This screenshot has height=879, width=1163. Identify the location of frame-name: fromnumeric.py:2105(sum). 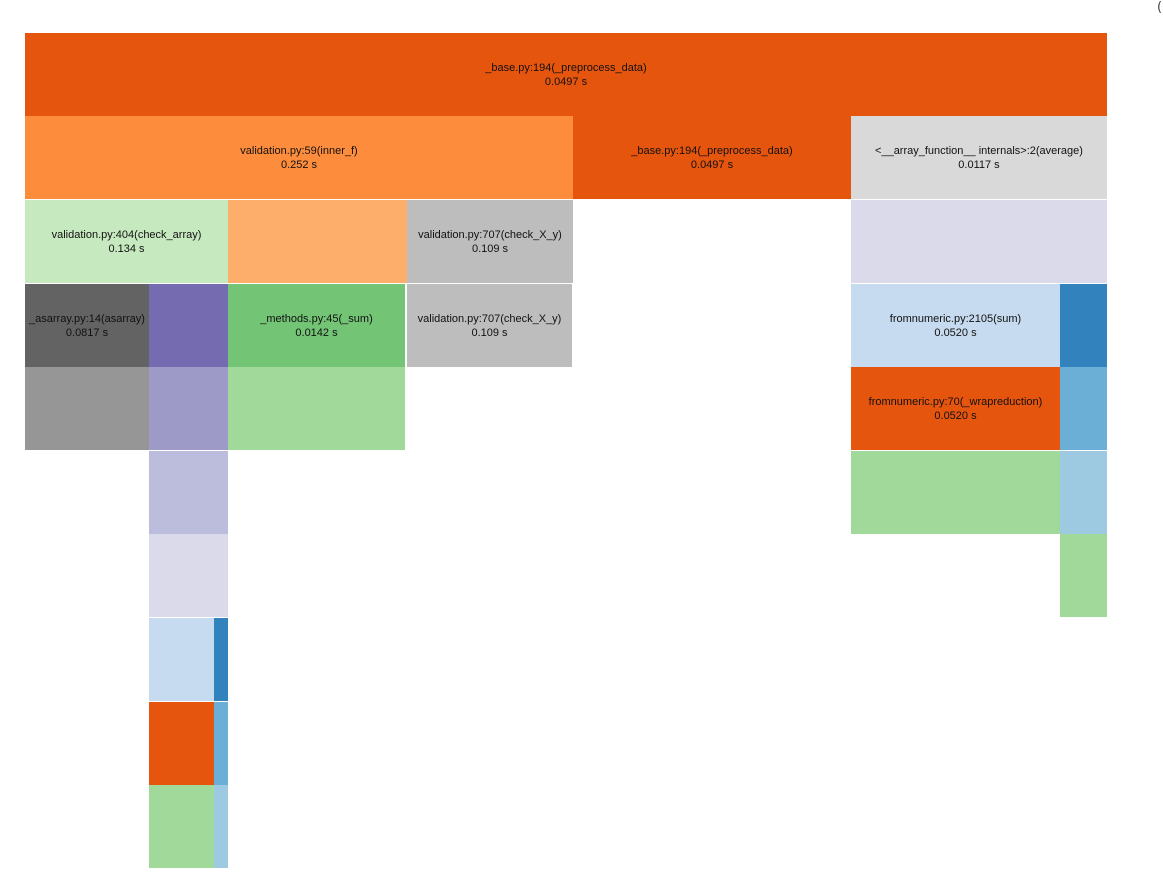
(955, 318).